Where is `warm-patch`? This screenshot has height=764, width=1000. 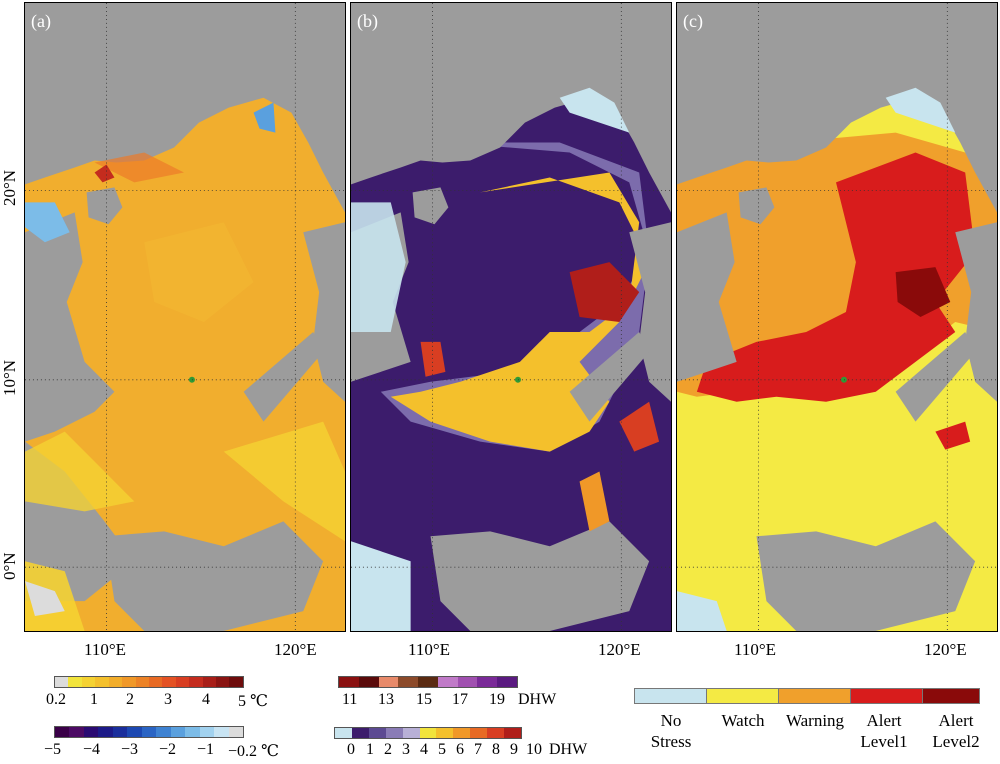
warm-patch is located at coordinates (199, 272).